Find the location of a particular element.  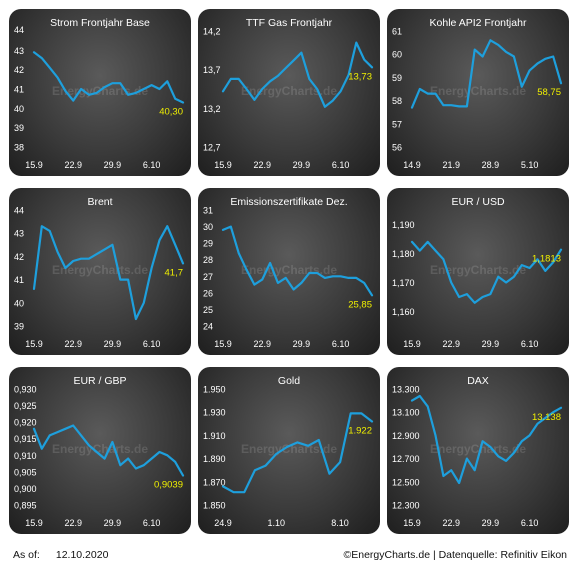

last-value-label: 40,30 is located at coordinates (171, 112).